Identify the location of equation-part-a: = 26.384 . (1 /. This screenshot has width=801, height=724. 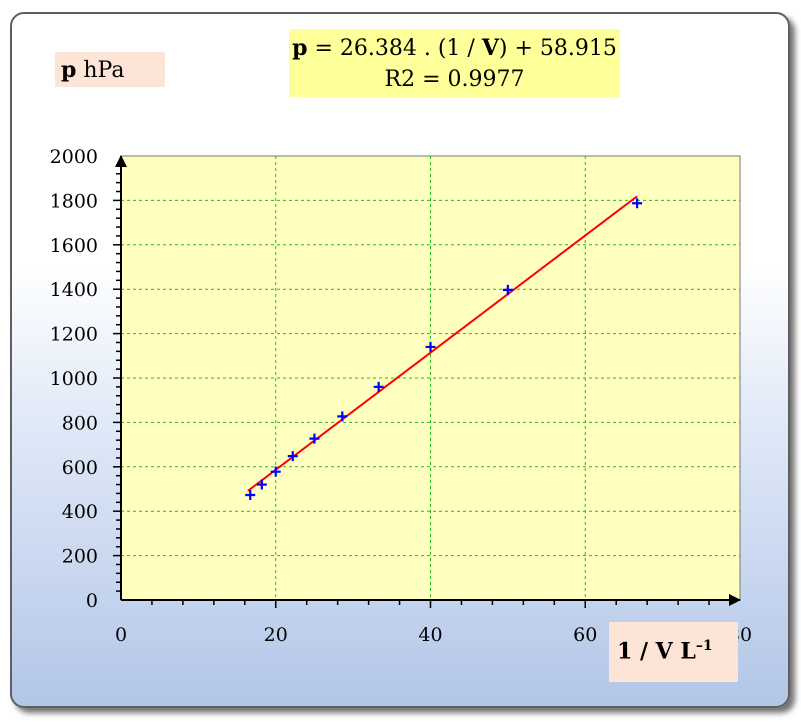
(394, 48).